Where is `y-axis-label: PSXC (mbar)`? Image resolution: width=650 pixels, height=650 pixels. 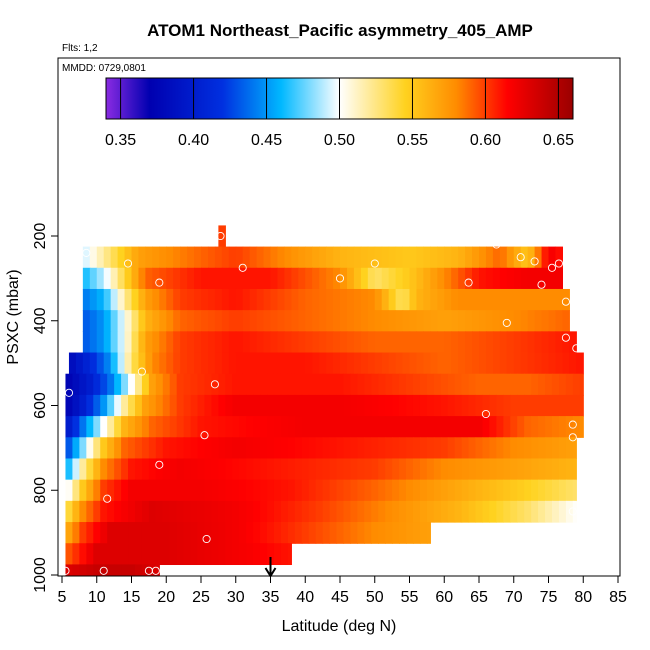 y-axis-label: PSXC (mbar) is located at coordinates (13, 316).